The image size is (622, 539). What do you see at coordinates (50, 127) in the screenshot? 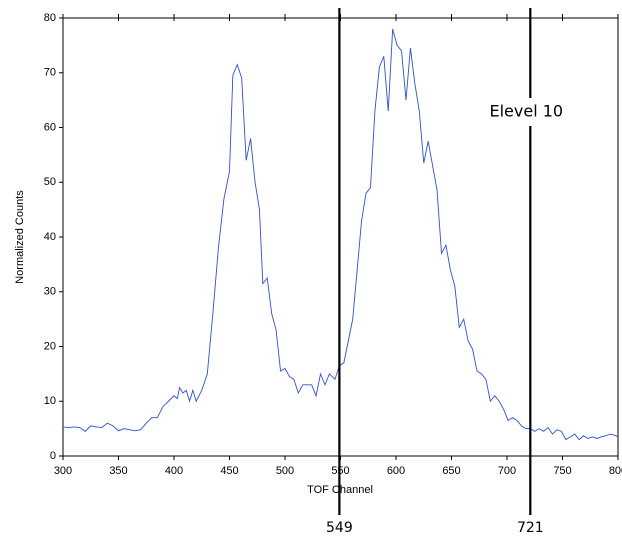
I see `y-tick-label: 60` at bounding box center [50, 127].